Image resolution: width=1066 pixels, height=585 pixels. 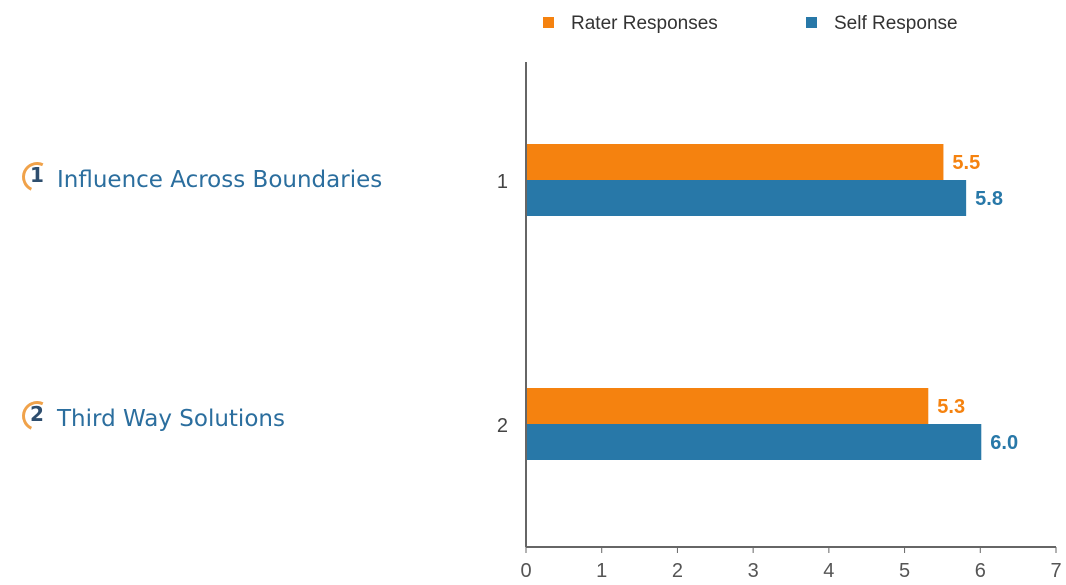 I want to click on legend-label: Self Response, so click(x=896, y=23).